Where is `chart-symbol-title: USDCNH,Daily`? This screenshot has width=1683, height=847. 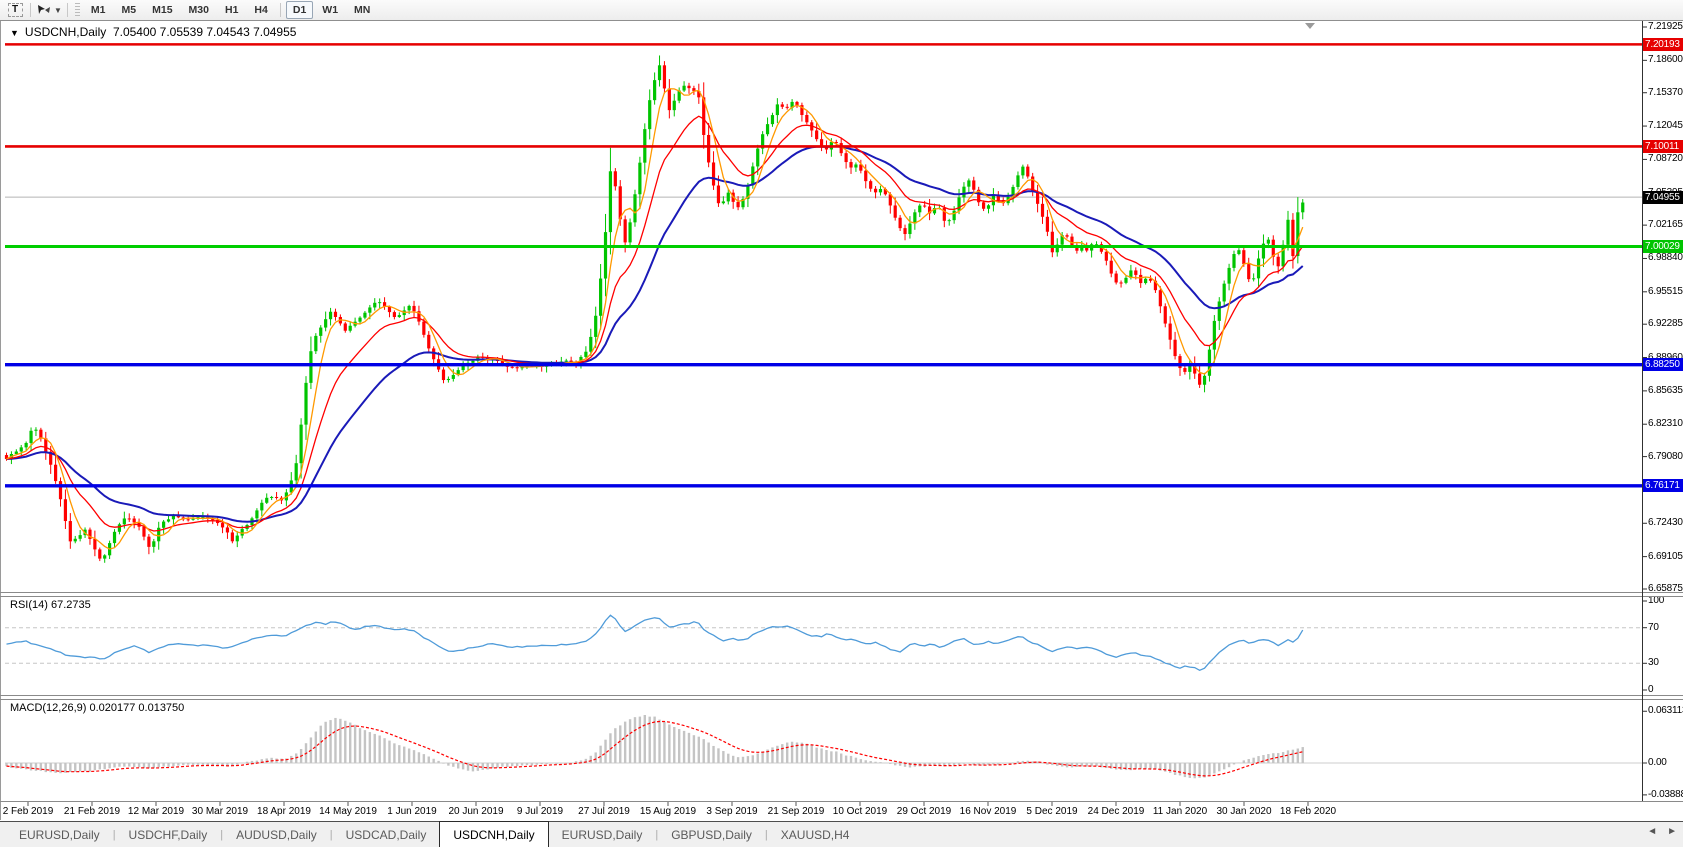
chart-symbol-title: USDCNH,Daily is located at coordinates (65, 32).